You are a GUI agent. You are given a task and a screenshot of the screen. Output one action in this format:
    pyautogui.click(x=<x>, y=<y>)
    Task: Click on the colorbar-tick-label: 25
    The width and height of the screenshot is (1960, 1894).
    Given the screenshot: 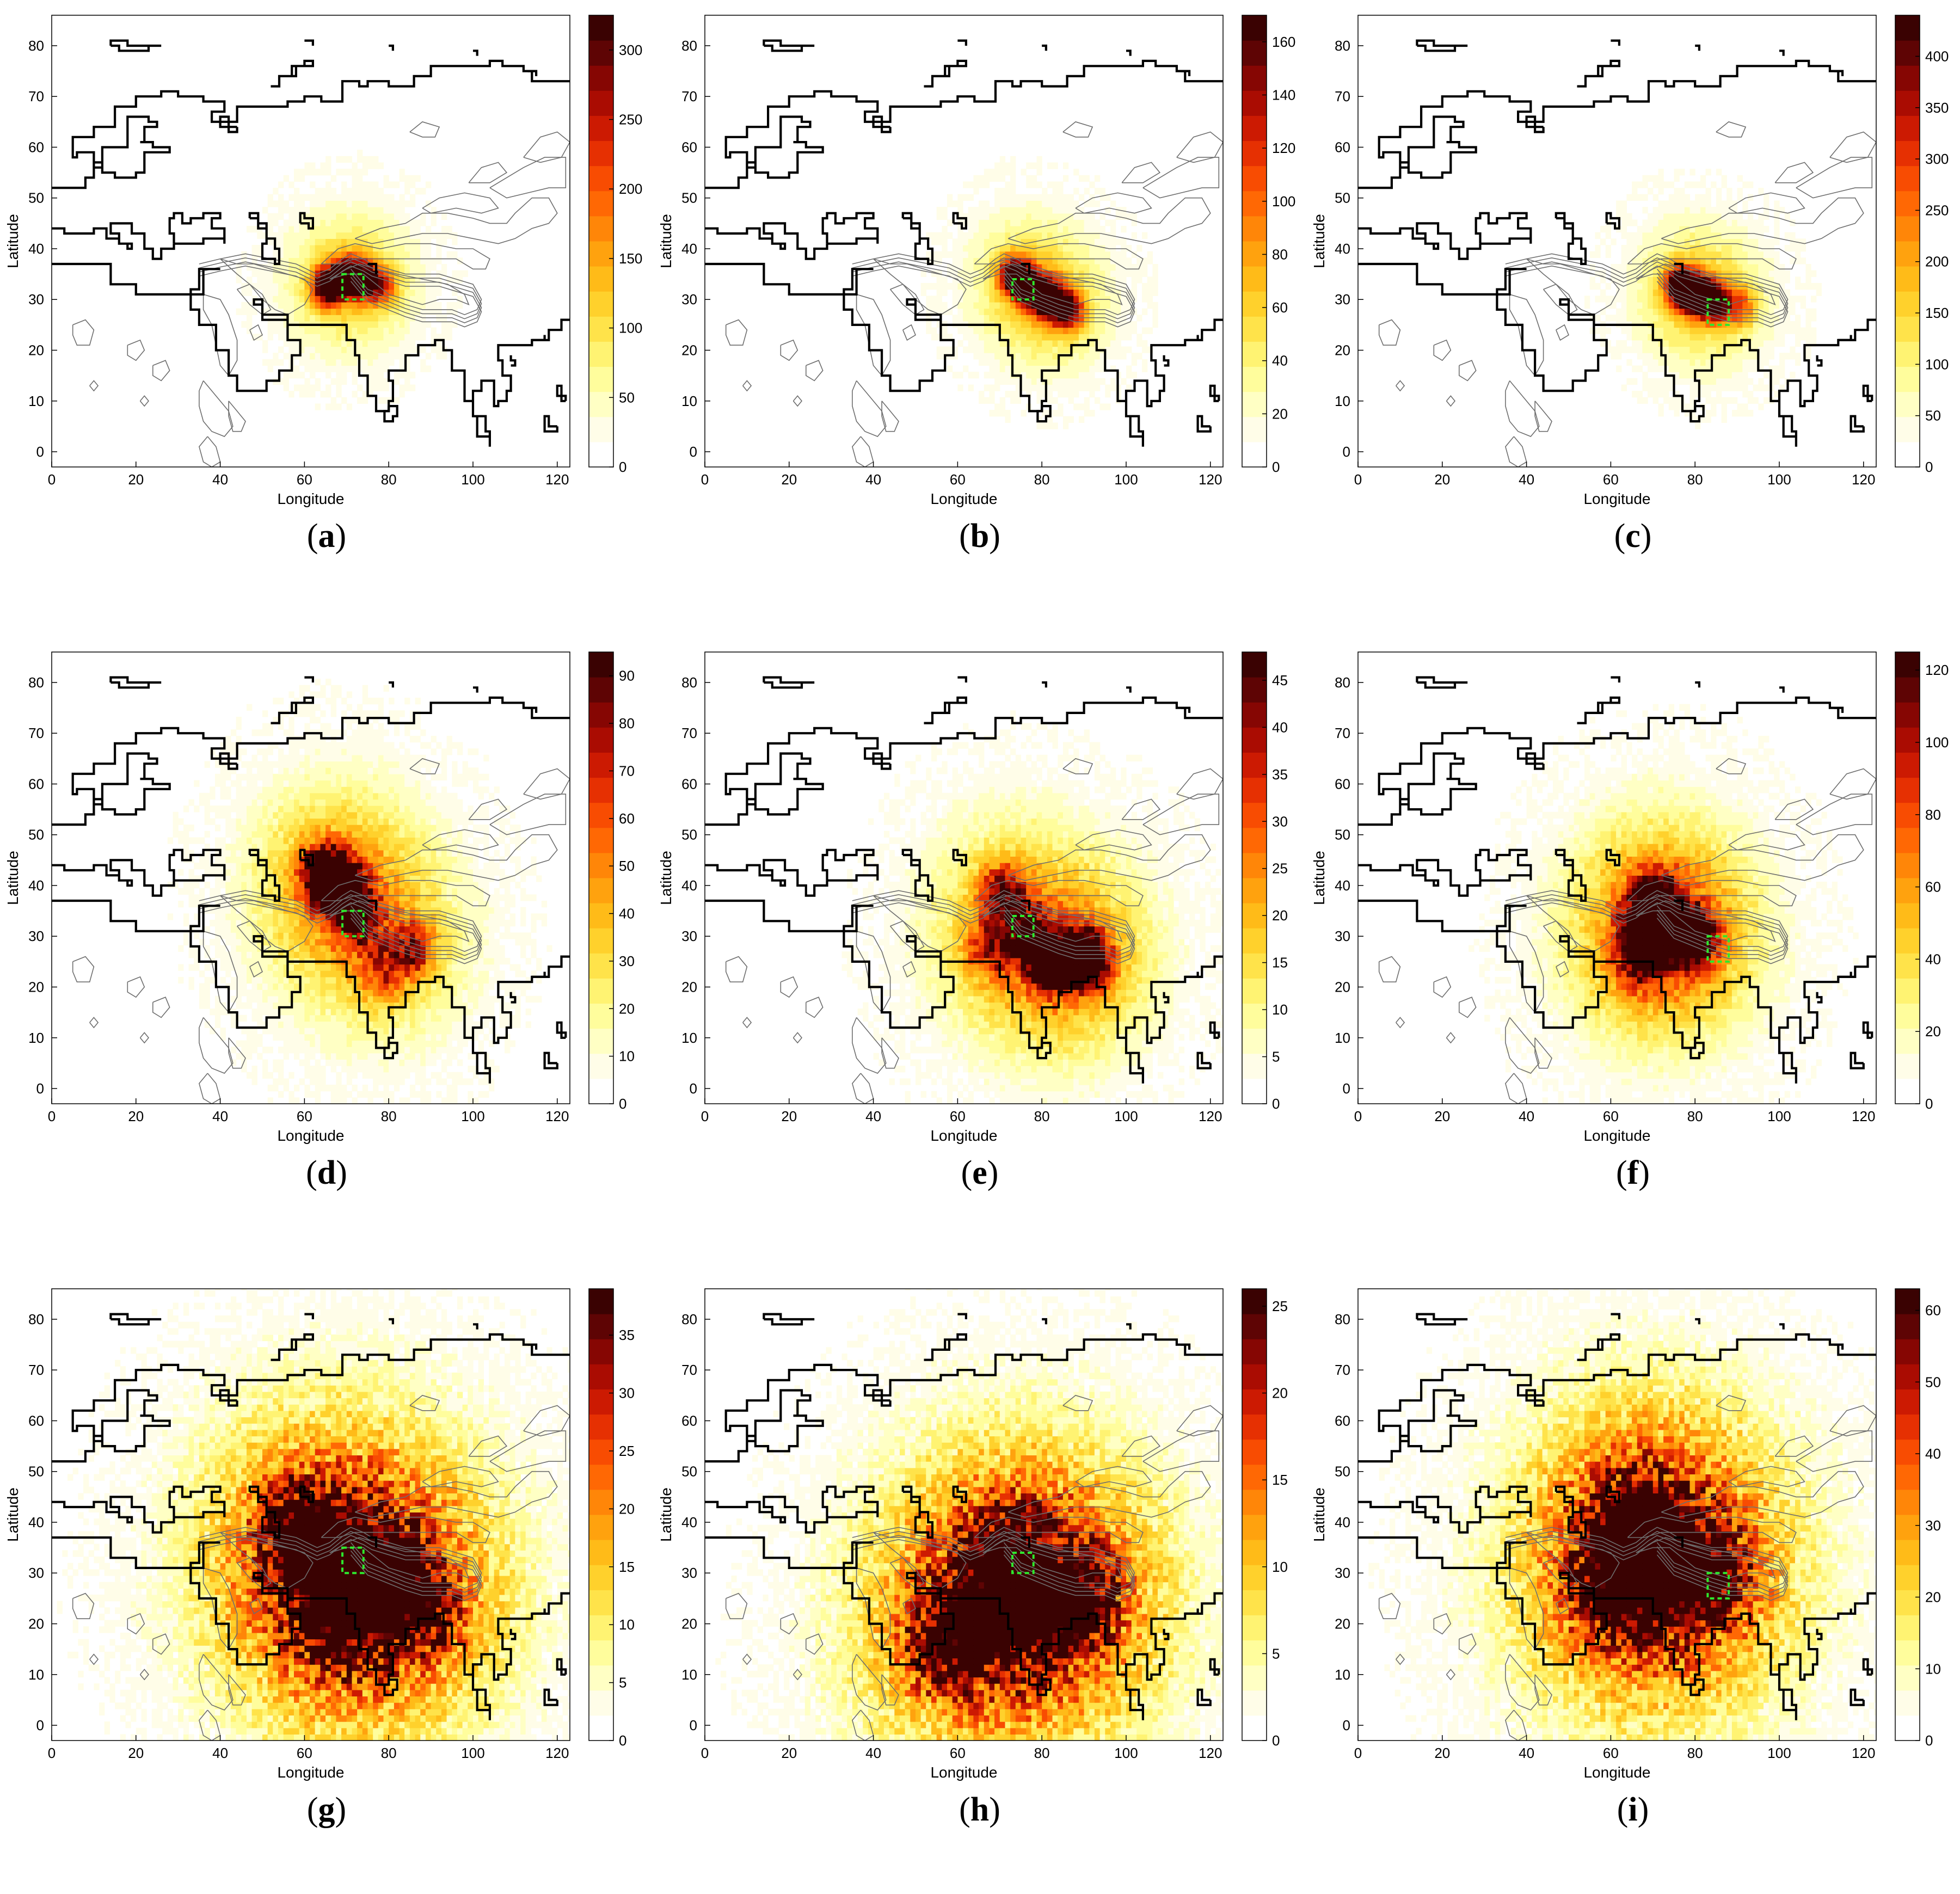 What is the action you would take?
    pyautogui.click(x=627, y=1451)
    